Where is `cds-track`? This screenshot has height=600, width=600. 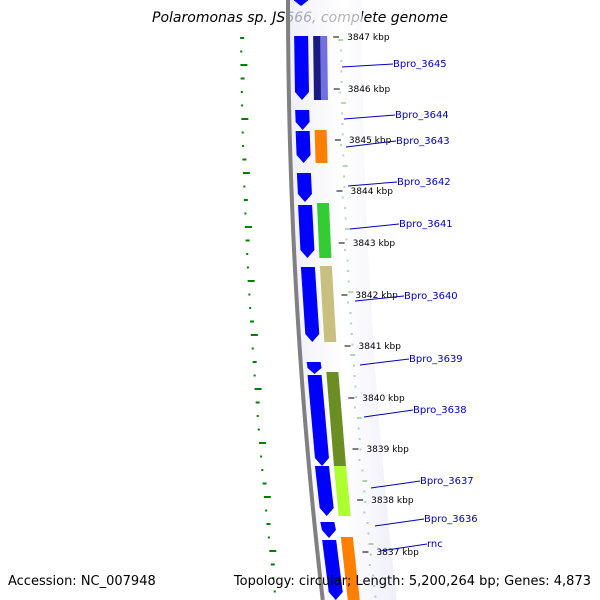
cds-track is located at coordinates (327, 300).